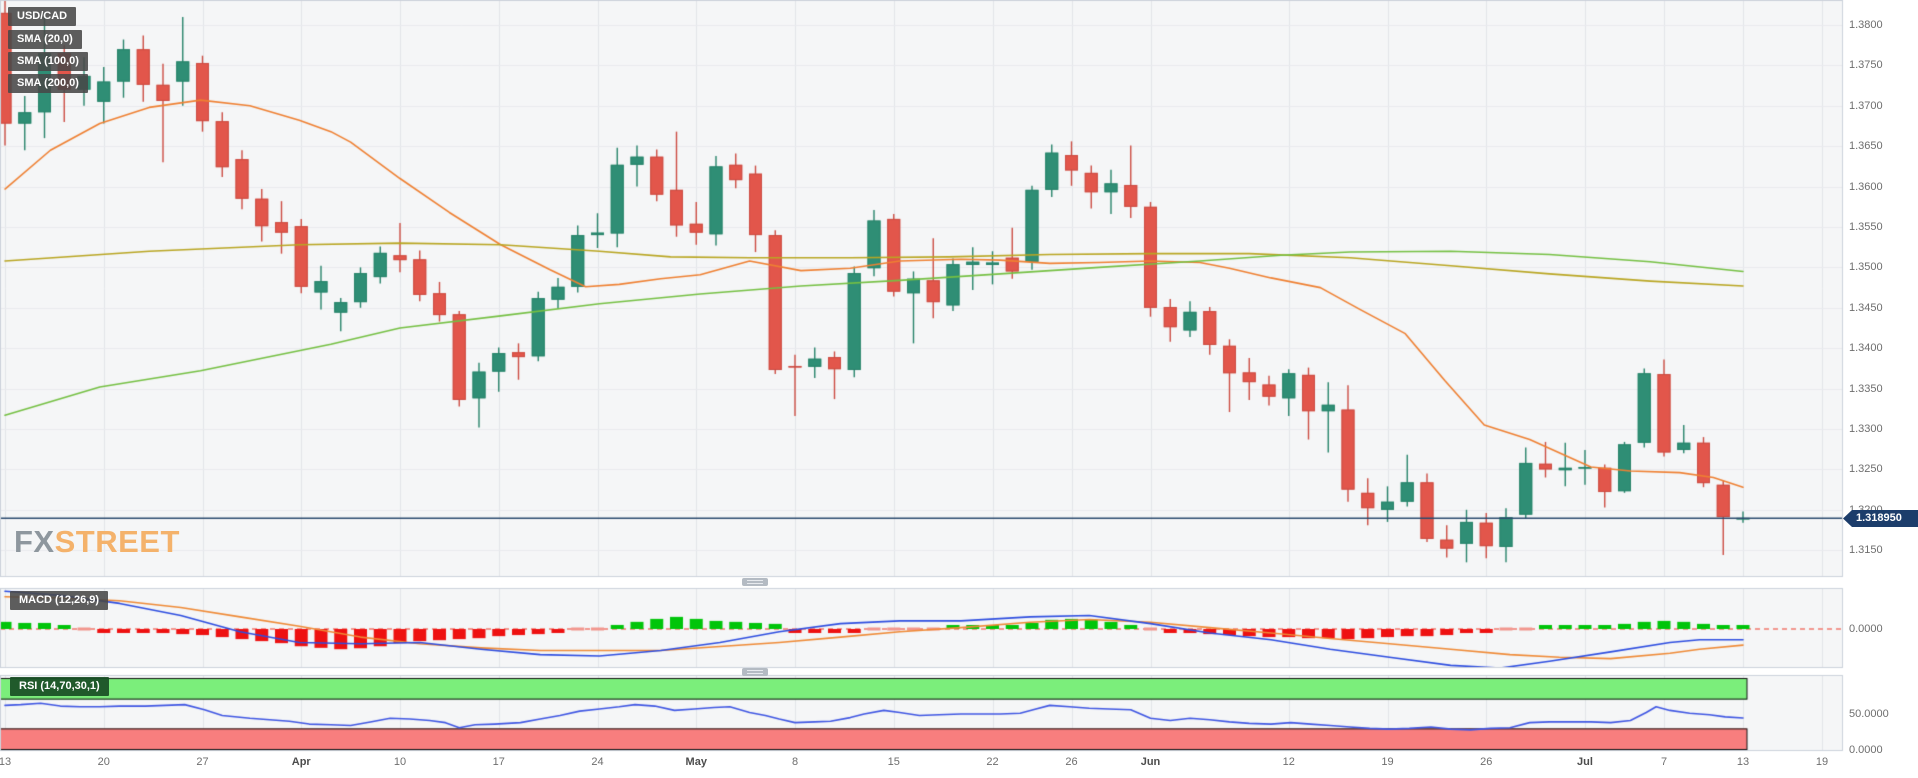  Describe the element at coordinates (498, 762) in the screenshot. I see `time-axis-label: 17` at that location.